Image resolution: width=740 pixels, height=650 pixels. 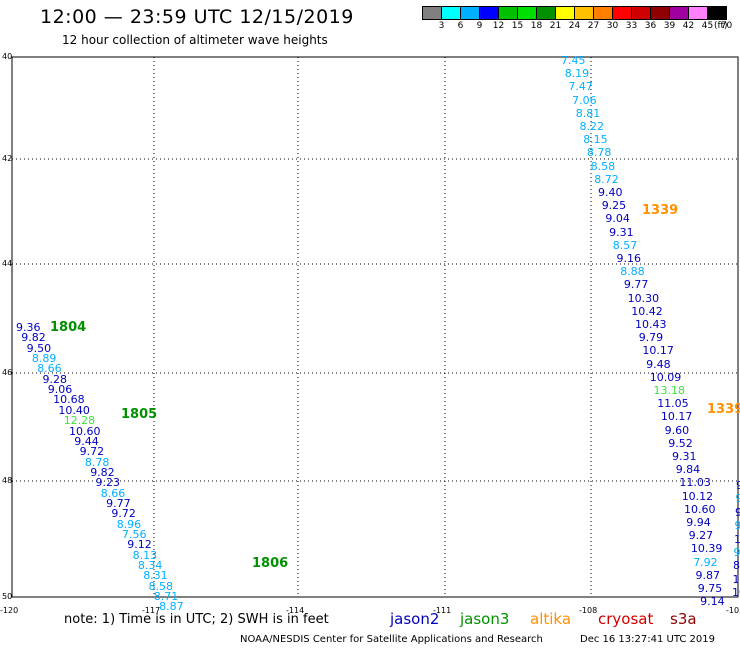 I want to click on wave-height-value: 9.75, so click(x=710, y=588).